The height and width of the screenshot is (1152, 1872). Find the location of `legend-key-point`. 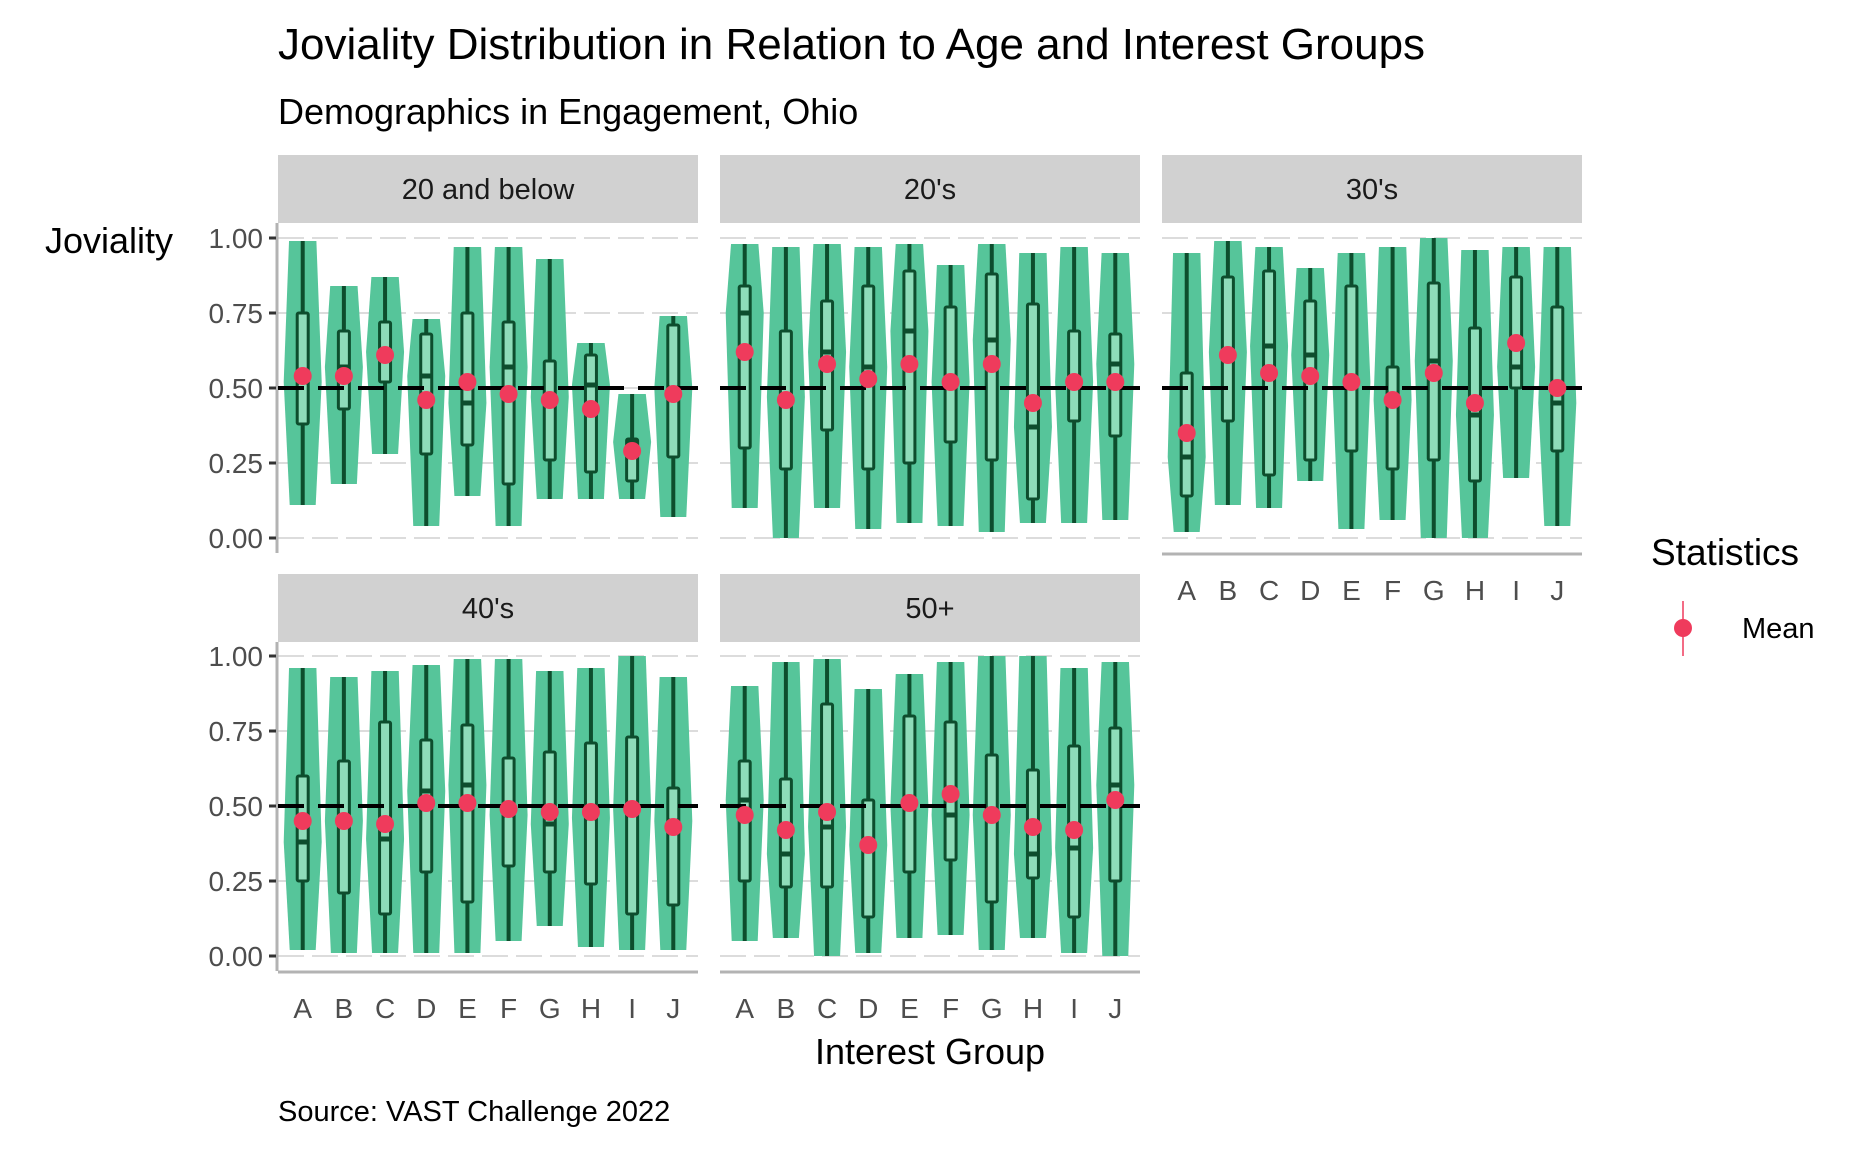

legend-key-point is located at coordinates (1683, 628).